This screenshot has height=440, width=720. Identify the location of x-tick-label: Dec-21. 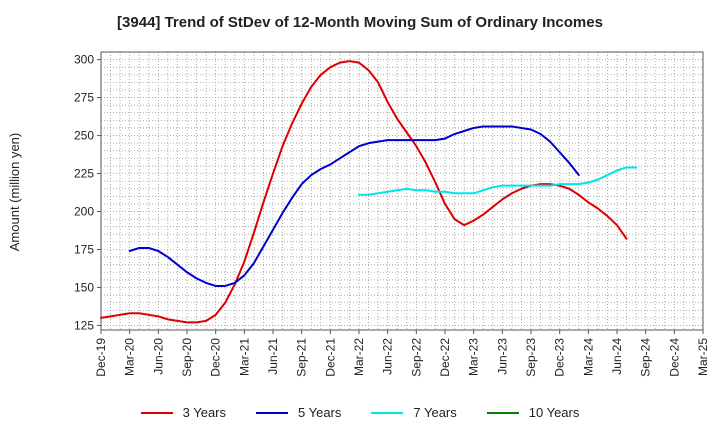
(330, 357).